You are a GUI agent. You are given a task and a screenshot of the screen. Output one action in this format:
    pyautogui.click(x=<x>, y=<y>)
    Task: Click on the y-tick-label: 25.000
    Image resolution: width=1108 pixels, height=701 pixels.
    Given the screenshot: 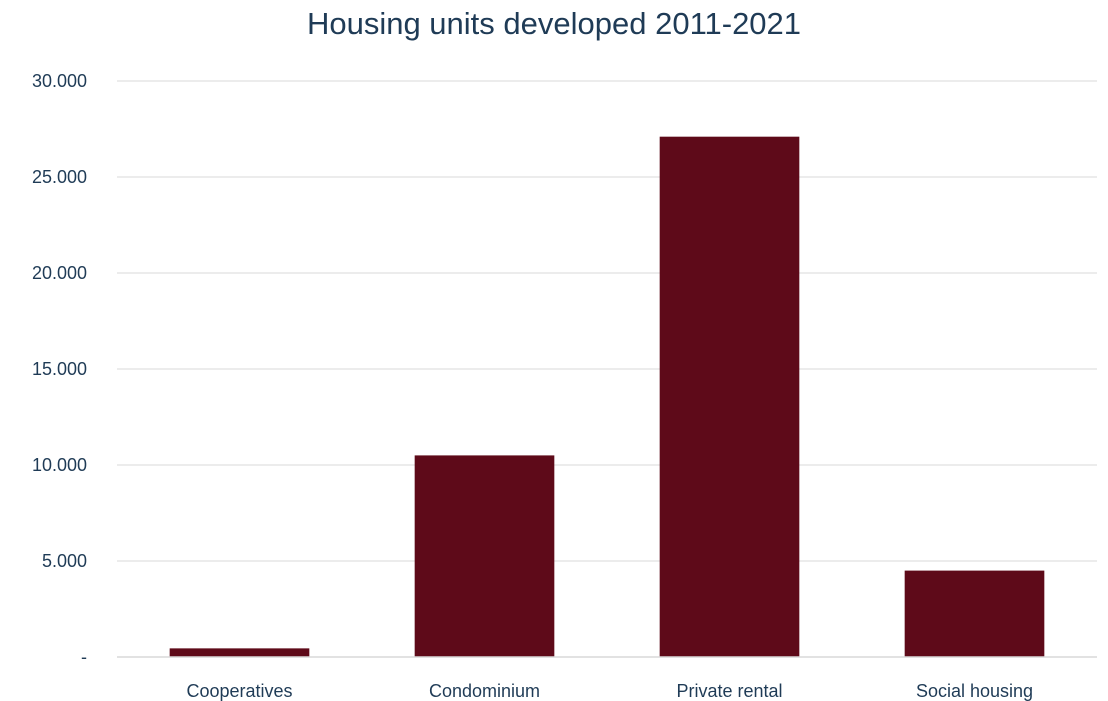 What is the action you would take?
    pyautogui.click(x=59, y=177)
    